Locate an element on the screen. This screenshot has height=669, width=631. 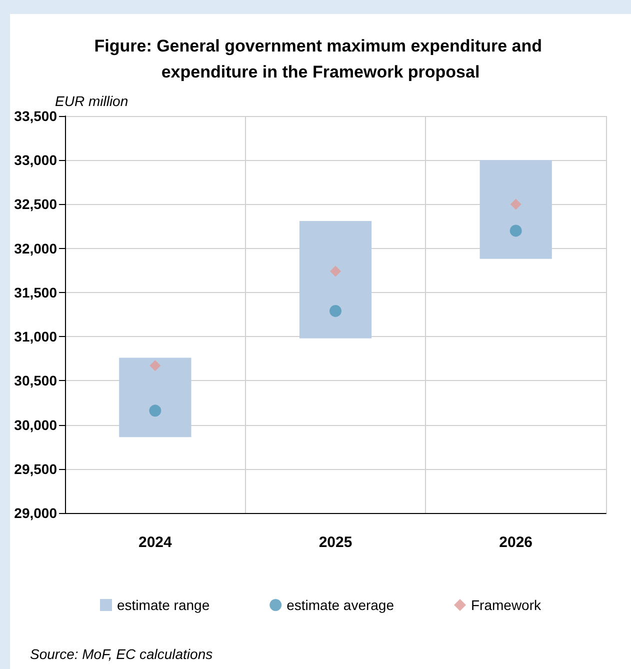
chart-title: Figure: General government maximum expenditure and expenditure in the Framework proposal is located at coordinates (320, 59).